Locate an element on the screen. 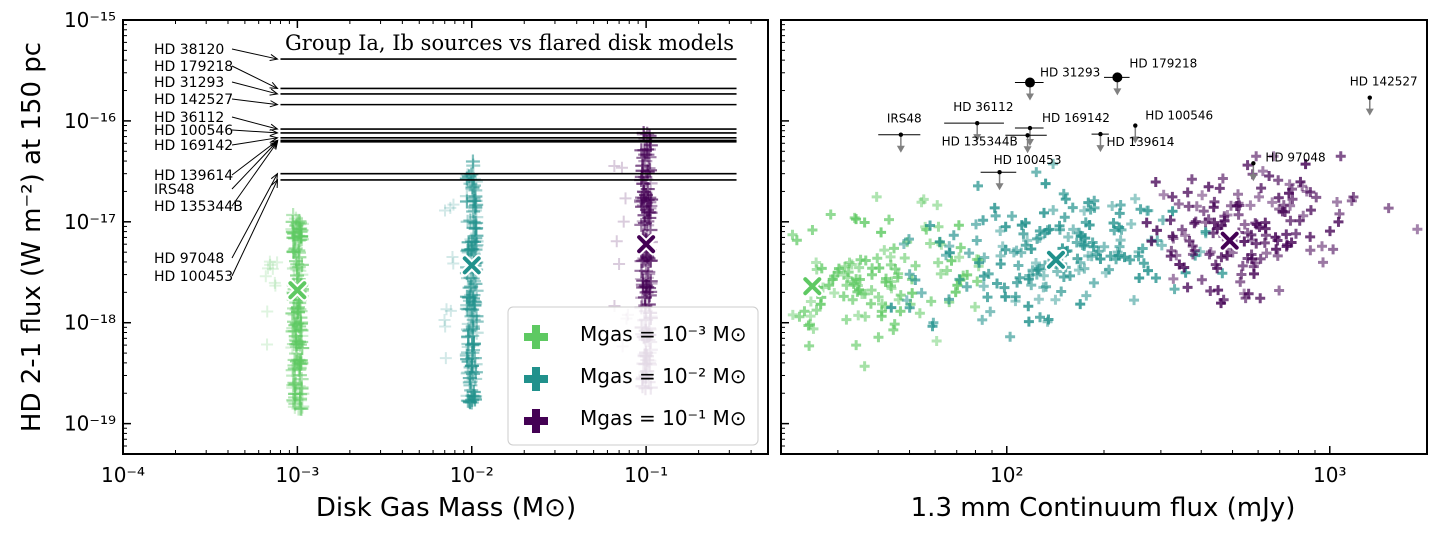 The height and width of the screenshot is (540, 1440). source-label: IRS48 is located at coordinates (904, 119).